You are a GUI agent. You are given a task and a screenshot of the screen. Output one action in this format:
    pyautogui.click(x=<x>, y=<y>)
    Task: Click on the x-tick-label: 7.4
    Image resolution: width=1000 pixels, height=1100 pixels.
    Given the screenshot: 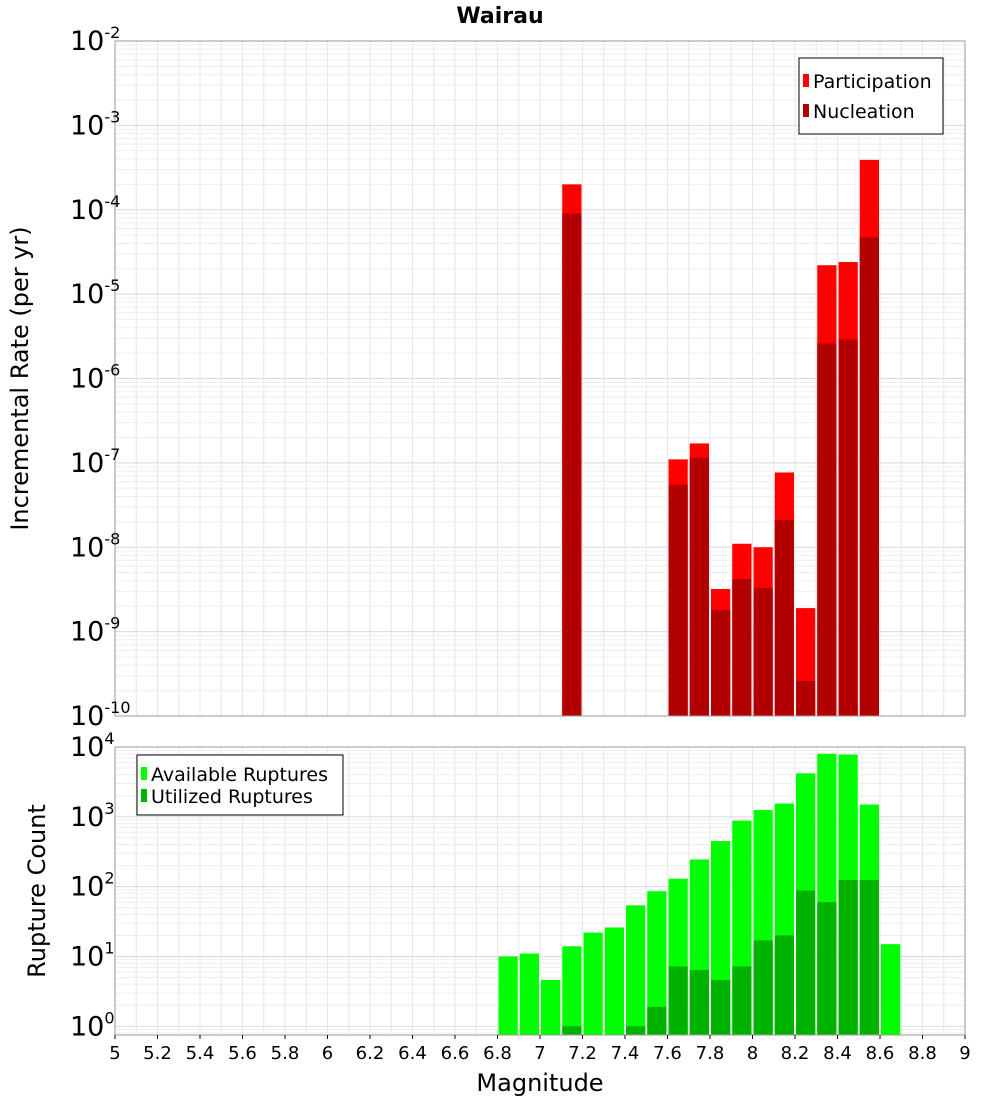 What is the action you would take?
    pyautogui.click(x=625, y=1053)
    